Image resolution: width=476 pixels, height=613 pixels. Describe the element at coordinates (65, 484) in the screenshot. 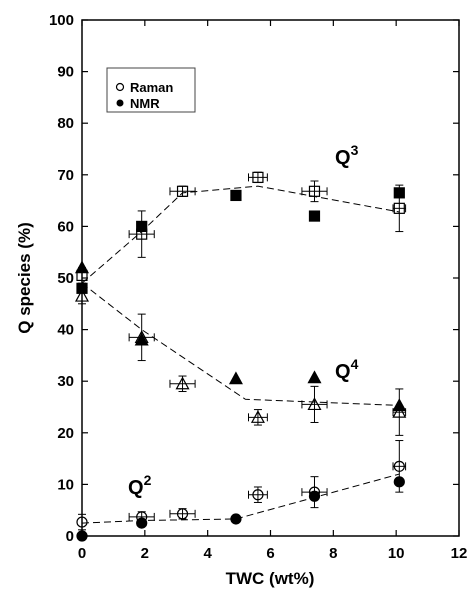

I see `y-tick-label: 10` at that location.